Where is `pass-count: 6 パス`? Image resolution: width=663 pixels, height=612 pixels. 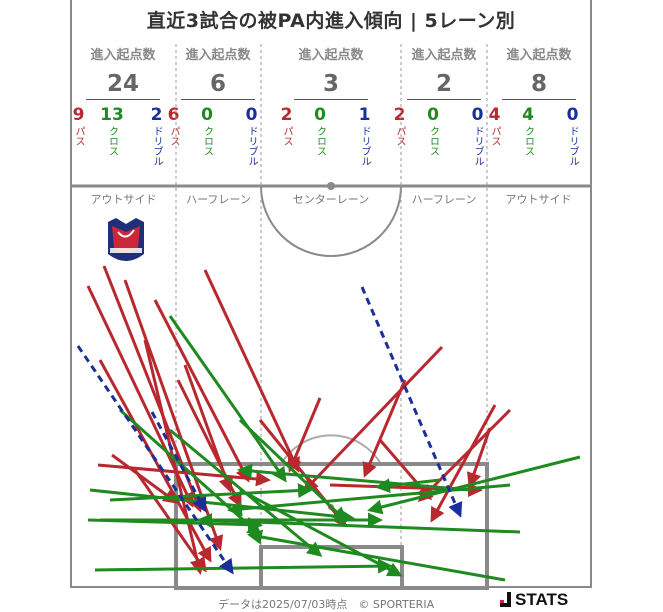 pass-count: 6 パス is located at coordinates (173, 126).